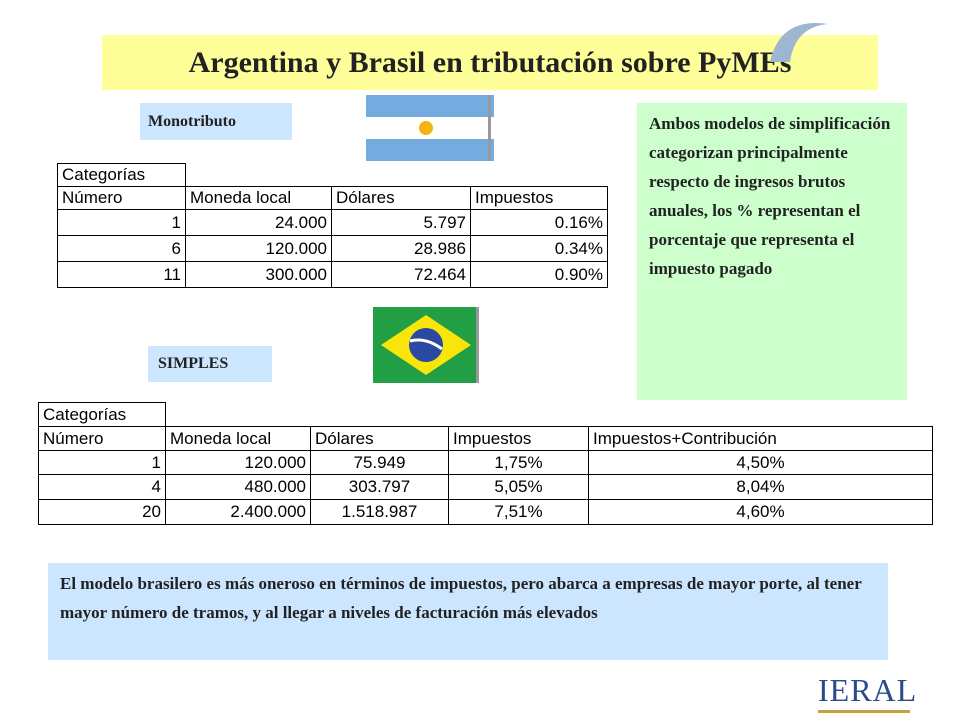 This screenshot has width=960, height=720. I want to click on table-cell: 0.34%, so click(539, 248).